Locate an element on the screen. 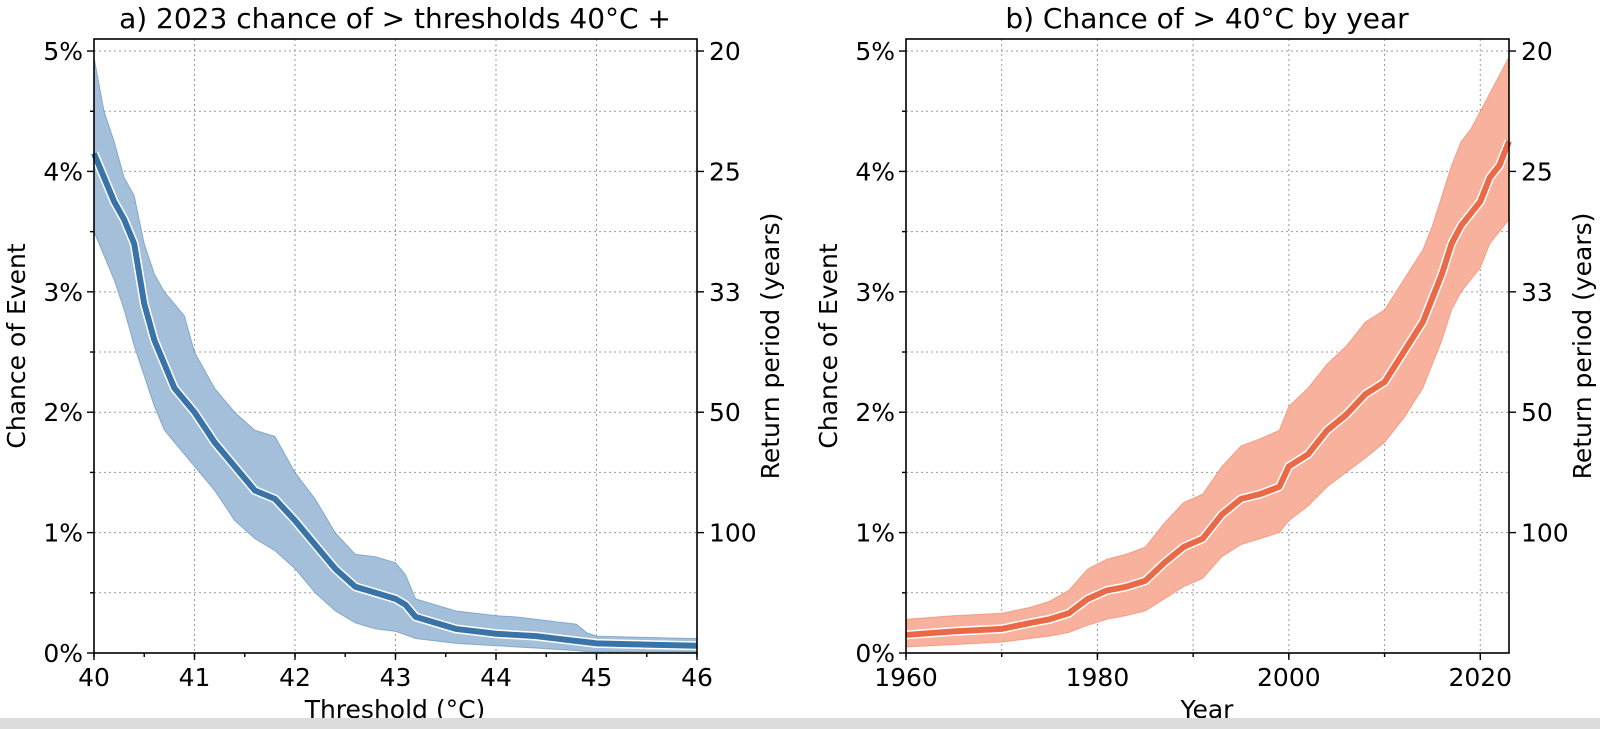 The width and height of the screenshot is (1600, 729). x-tick-label: 41 is located at coordinates (195, 677).